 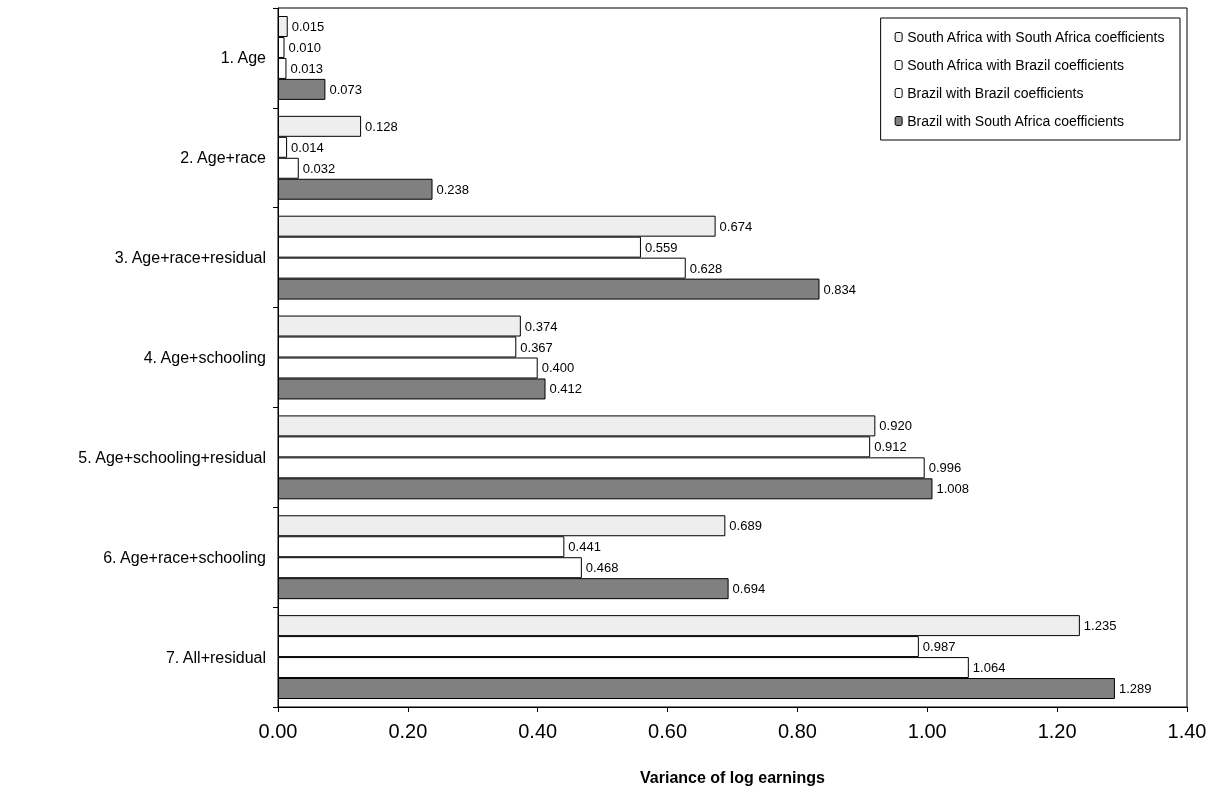 What do you see at coordinates (995, 93) in the screenshot?
I see `legend-label: Brazil with Brazil coefficients` at bounding box center [995, 93].